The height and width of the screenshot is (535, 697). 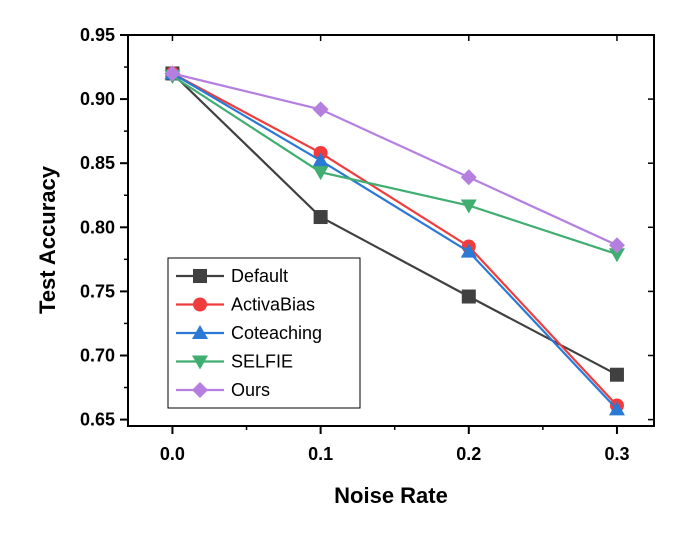 What do you see at coordinates (97, 227) in the screenshot?
I see `y-tick-label: 0.80` at bounding box center [97, 227].